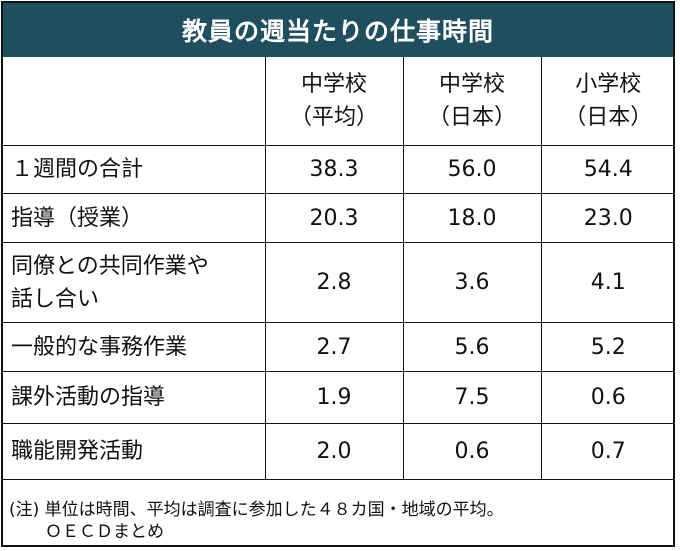  I want to click on table-row: 職能開発活動 2.0 0.6 0.7, so click(339, 451).